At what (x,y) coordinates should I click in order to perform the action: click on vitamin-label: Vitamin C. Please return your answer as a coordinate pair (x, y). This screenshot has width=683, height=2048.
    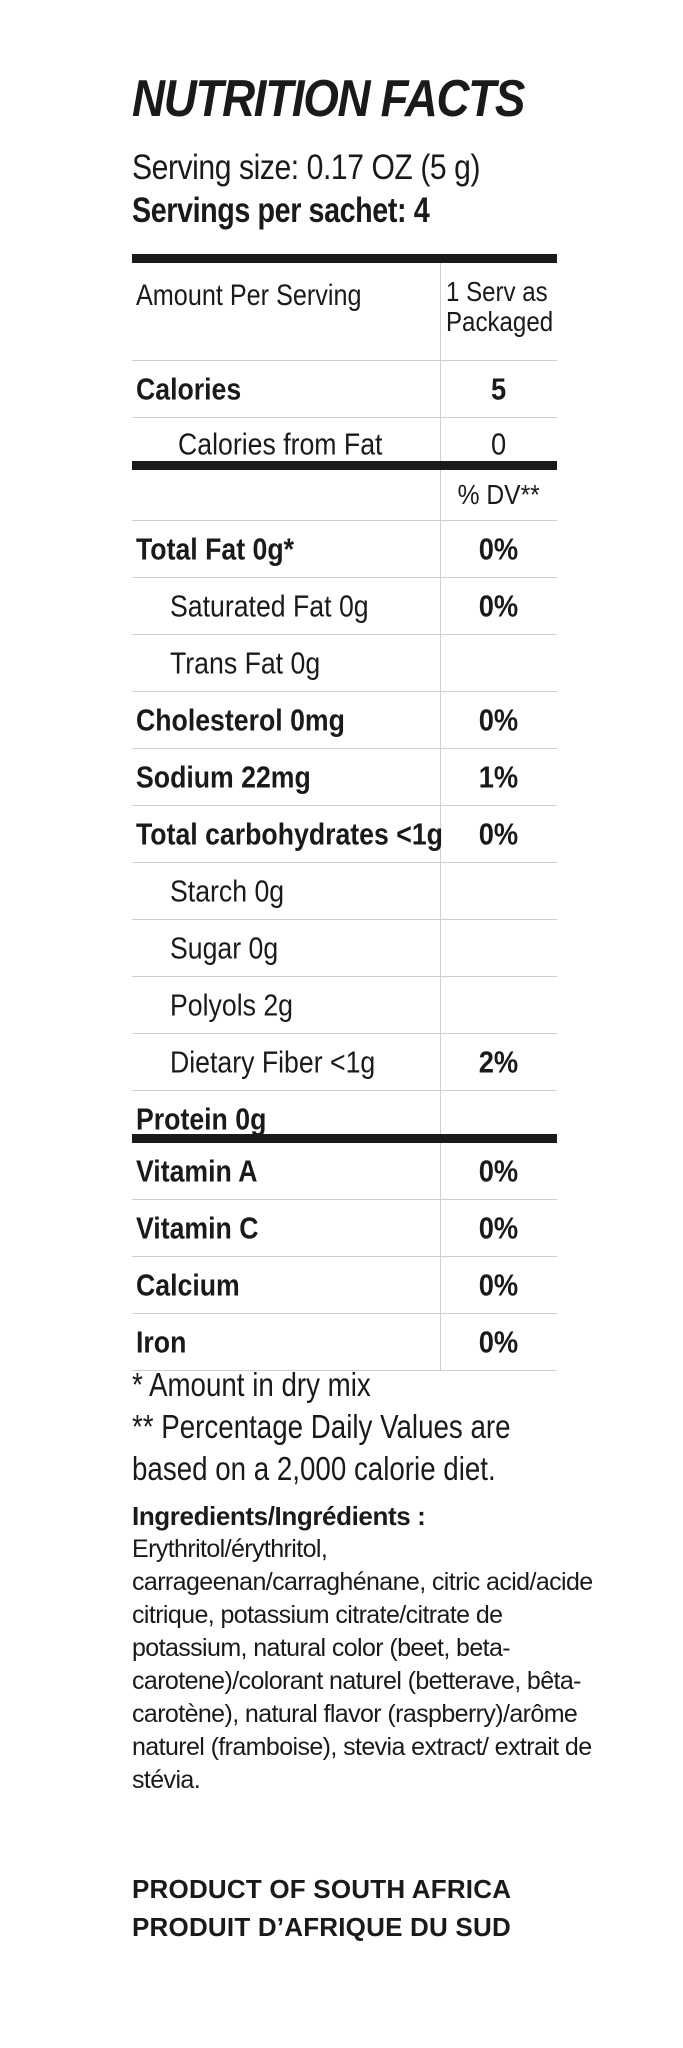
    Looking at the image, I should click on (197, 1228).